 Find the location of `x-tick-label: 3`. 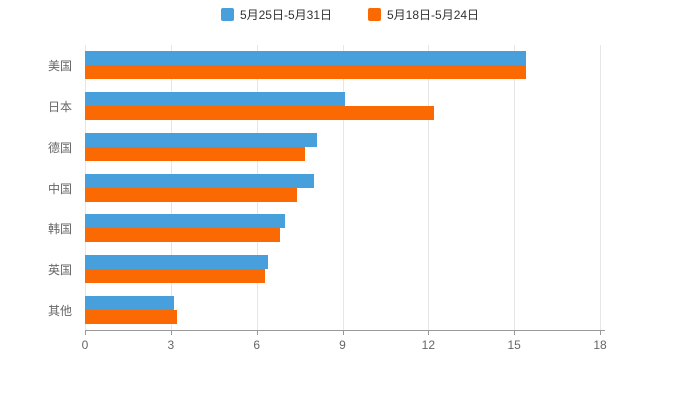

x-tick-label: 3 is located at coordinates (171, 345).